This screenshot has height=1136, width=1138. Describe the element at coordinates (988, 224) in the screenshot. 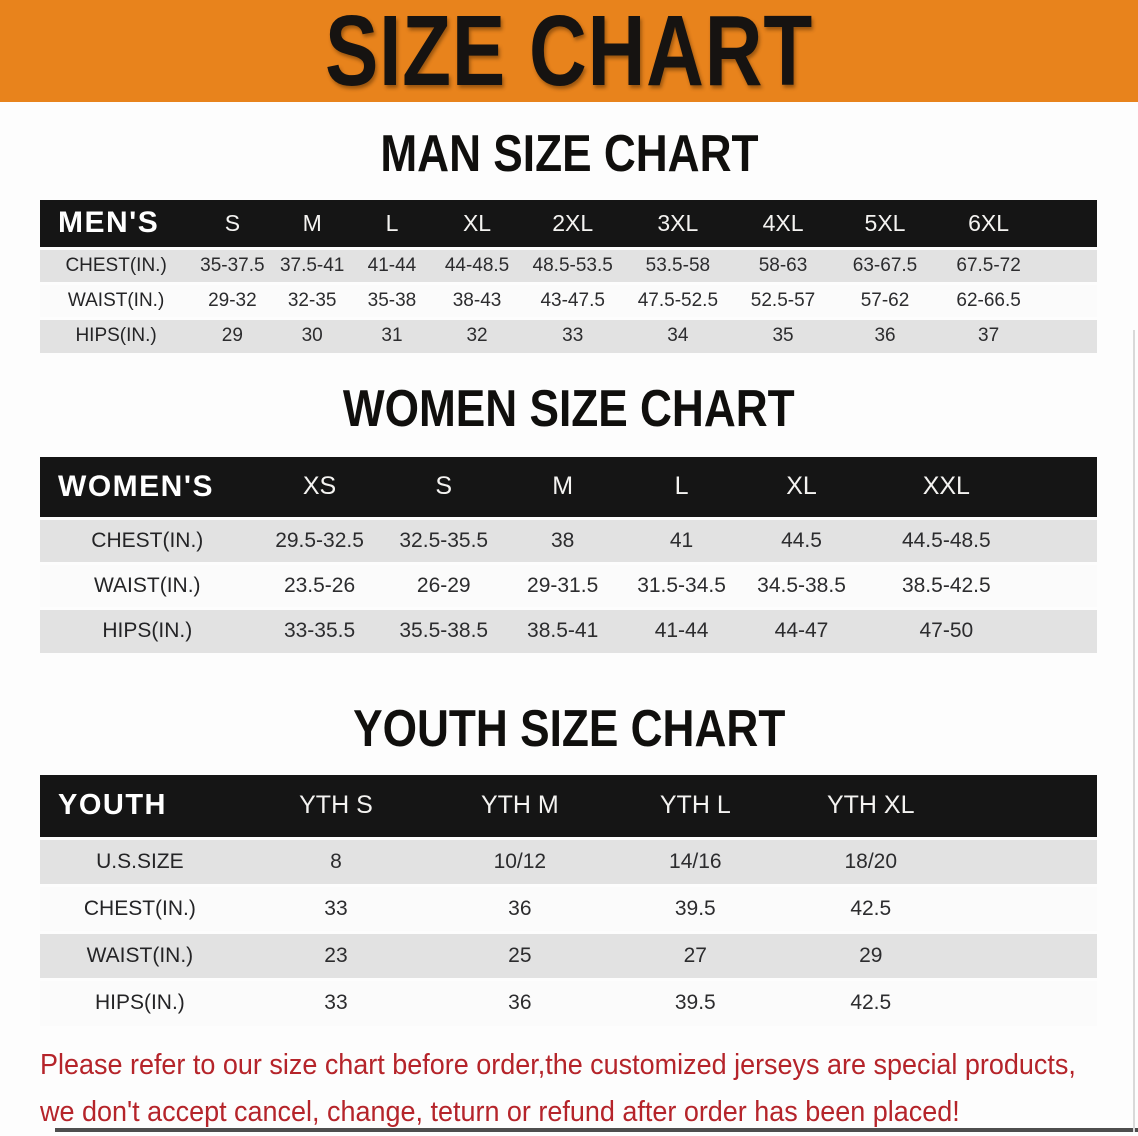

I see `size-column-header: 6XL` at that location.